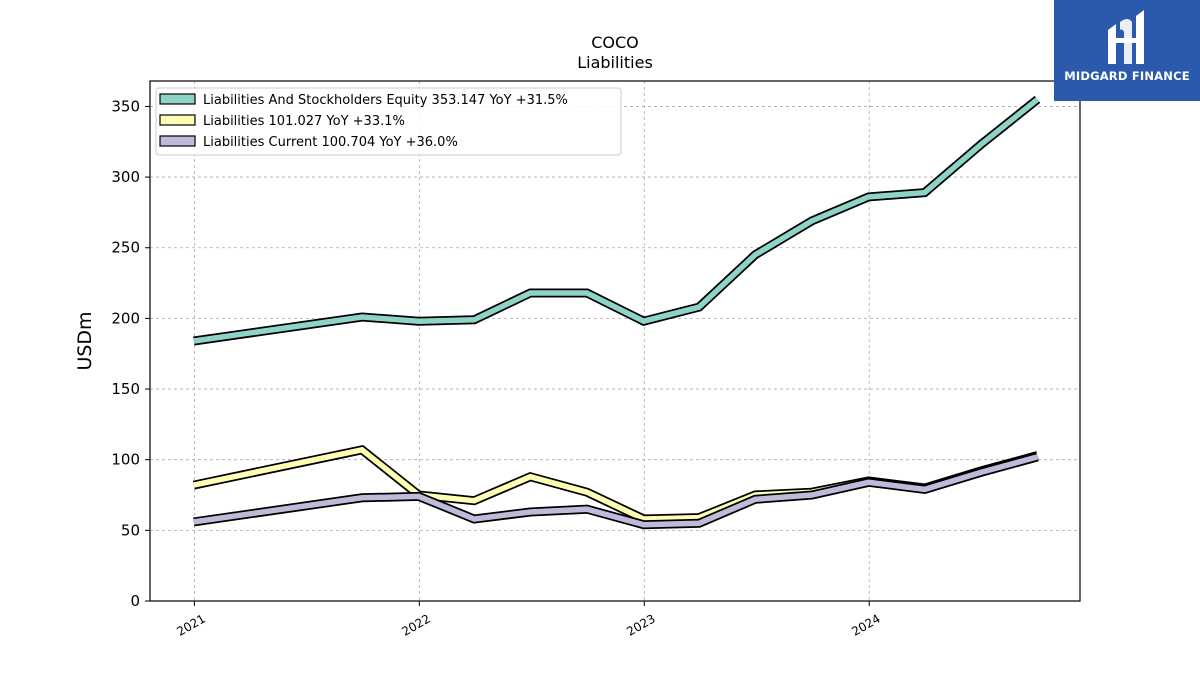  Describe the element at coordinates (135, 601) in the screenshot. I see `y-tick-label: 0` at that location.